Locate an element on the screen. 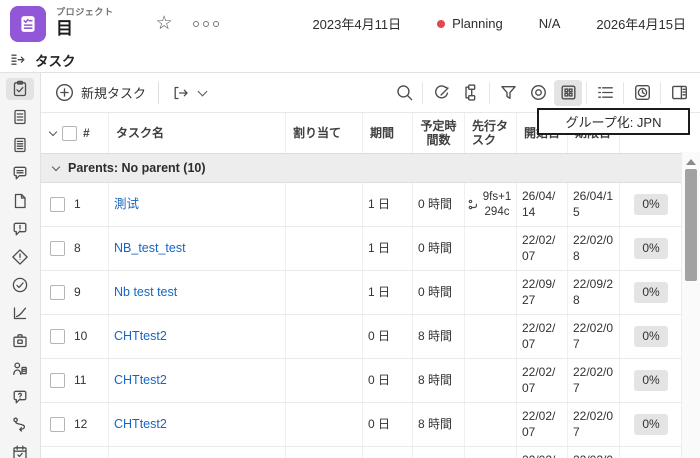 This screenshot has height=458, width=700. header-predecessors: 先行タスク is located at coordinates (491, 133).